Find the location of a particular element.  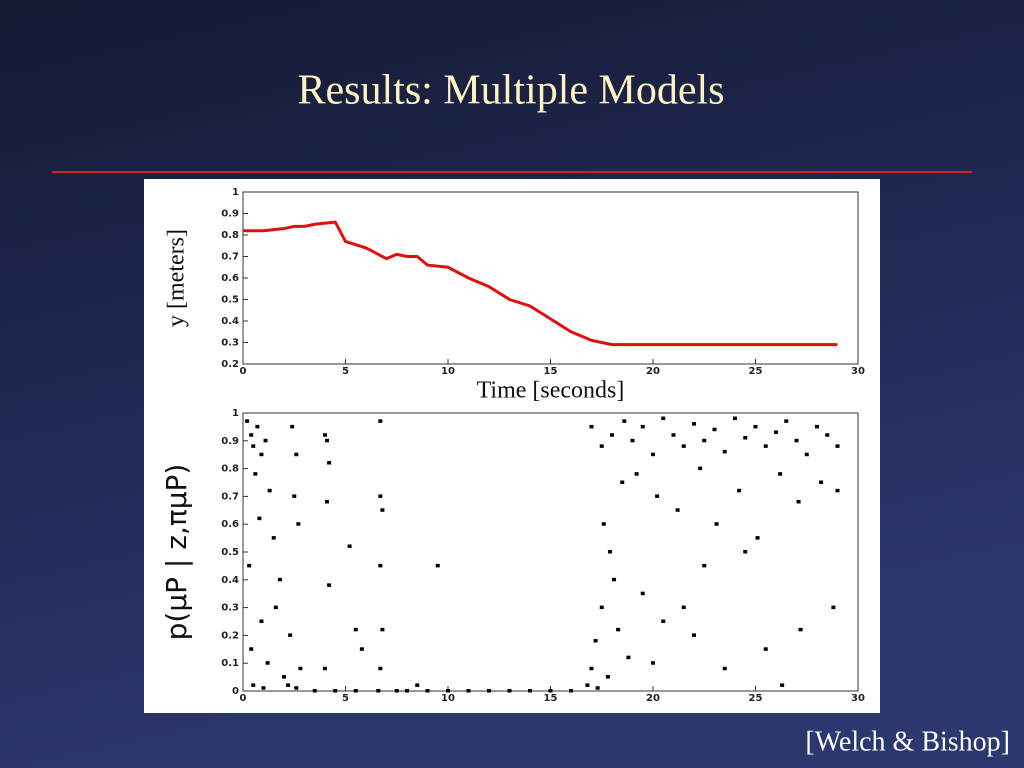

y-tick-label: 0.3 is located at coordinates (230, 343).